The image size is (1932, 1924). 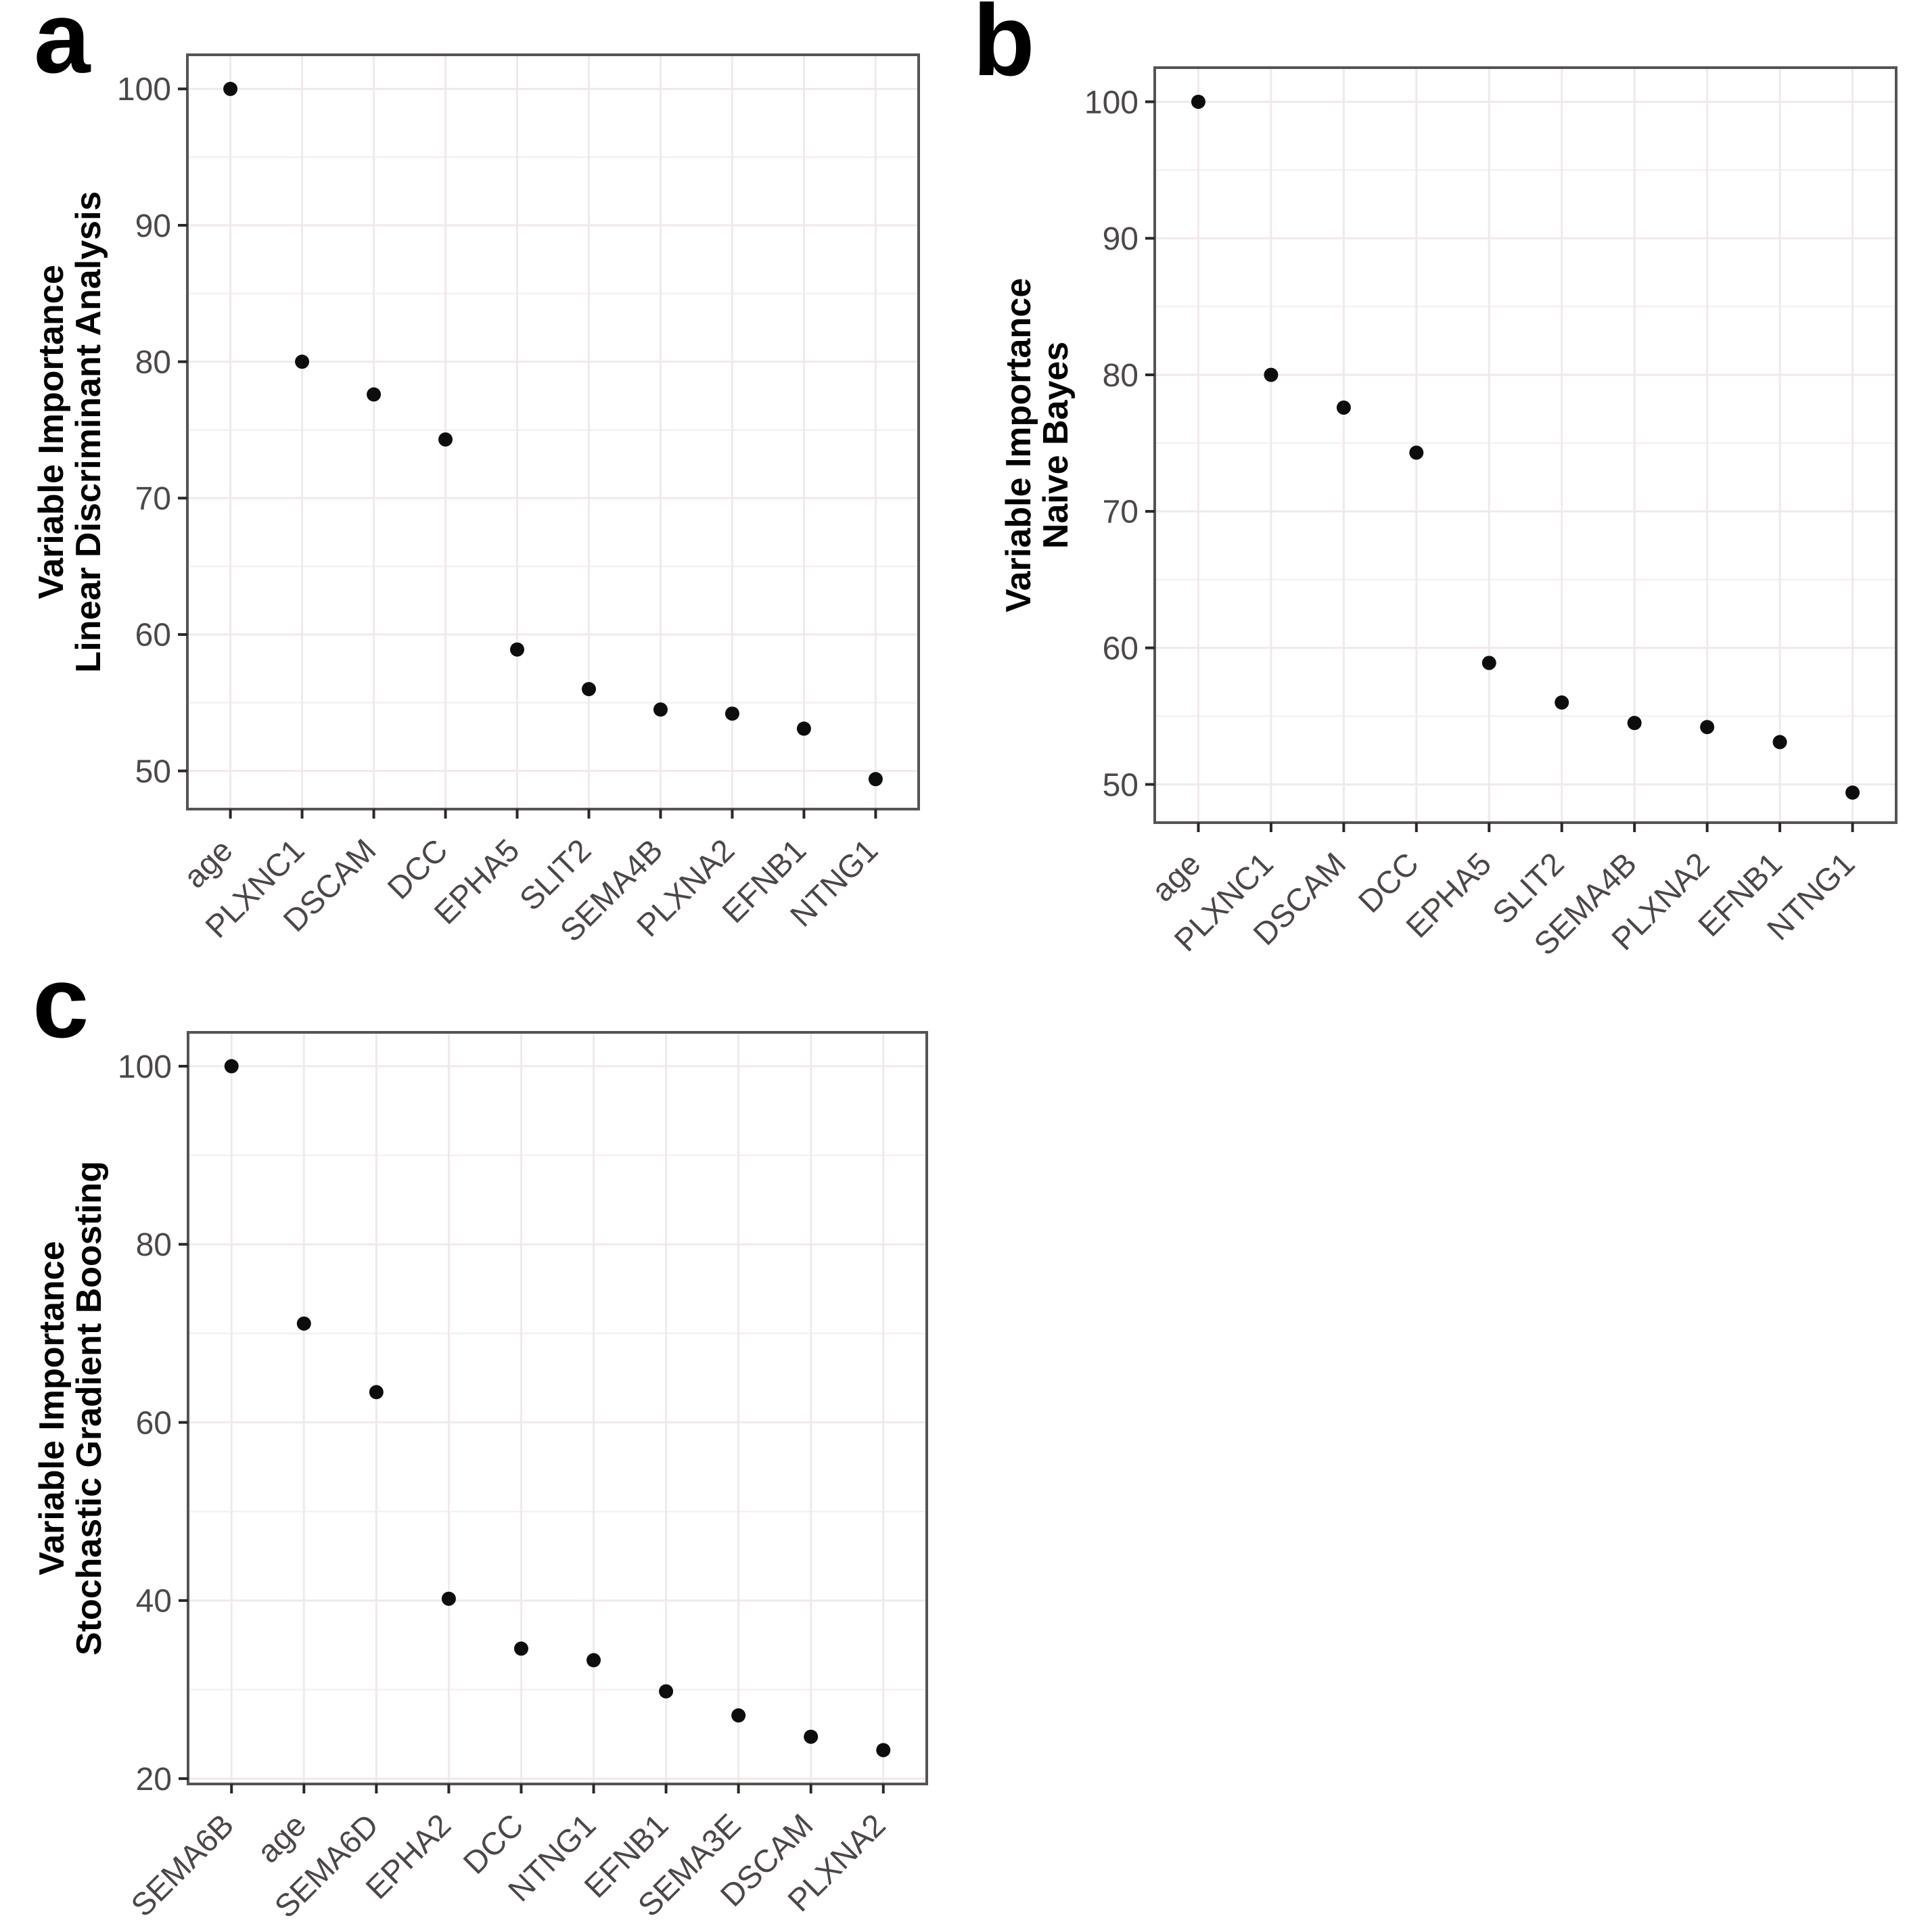 I want to click on panel-a-letter: a, so click(x=62, y=47).